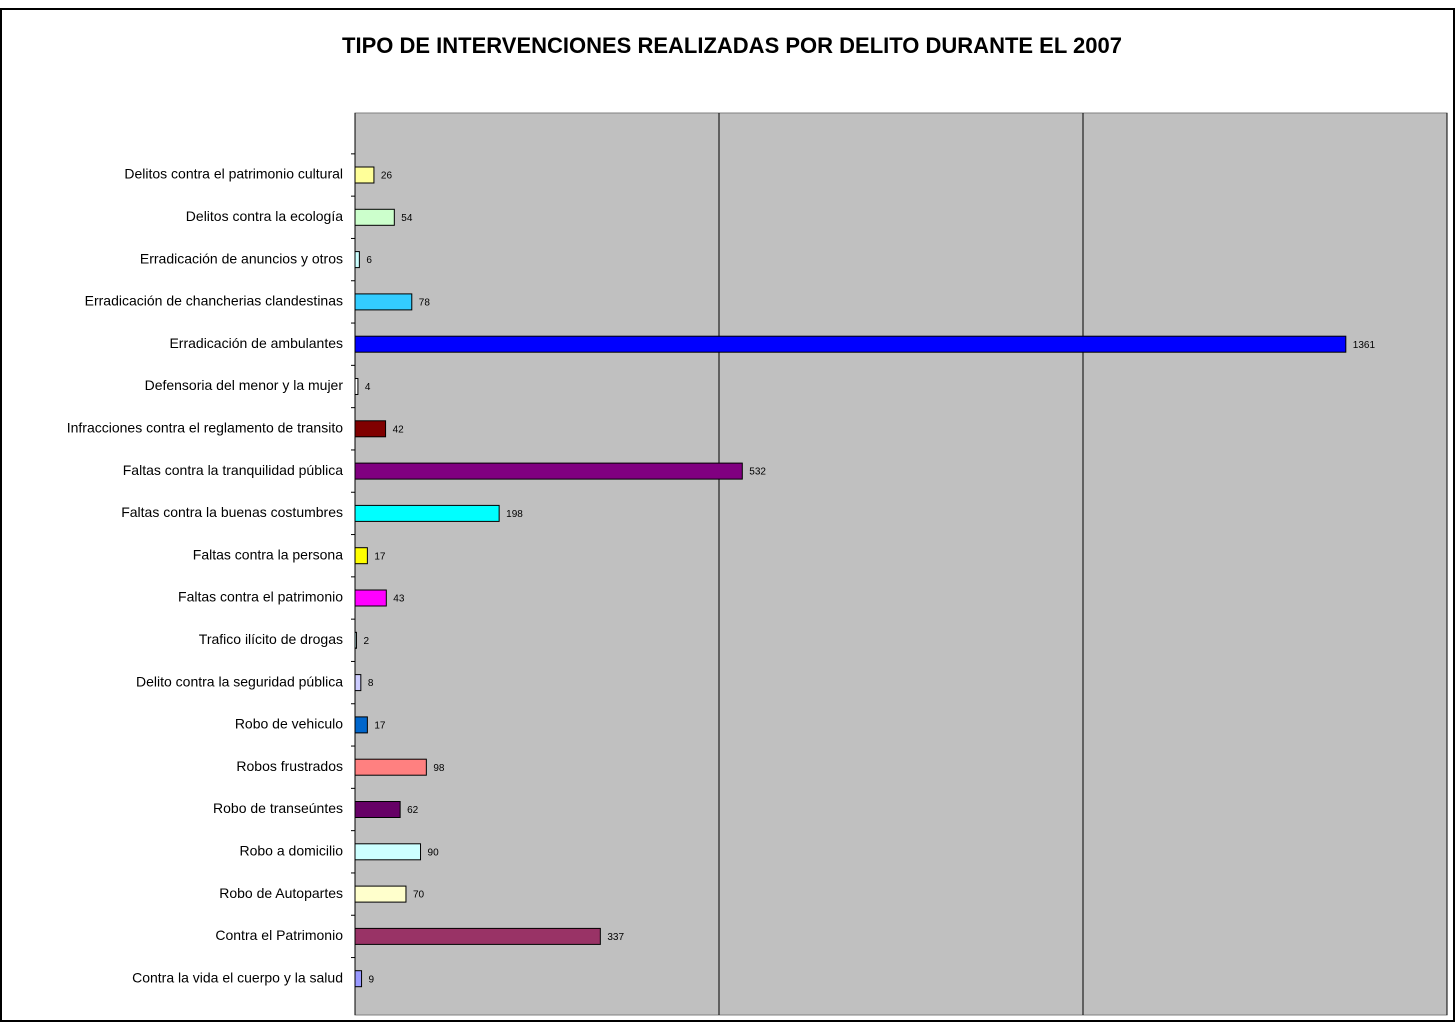 This screenshot has height=1022, width=1455. I want to click on data-label: 337, so click(615, 937).